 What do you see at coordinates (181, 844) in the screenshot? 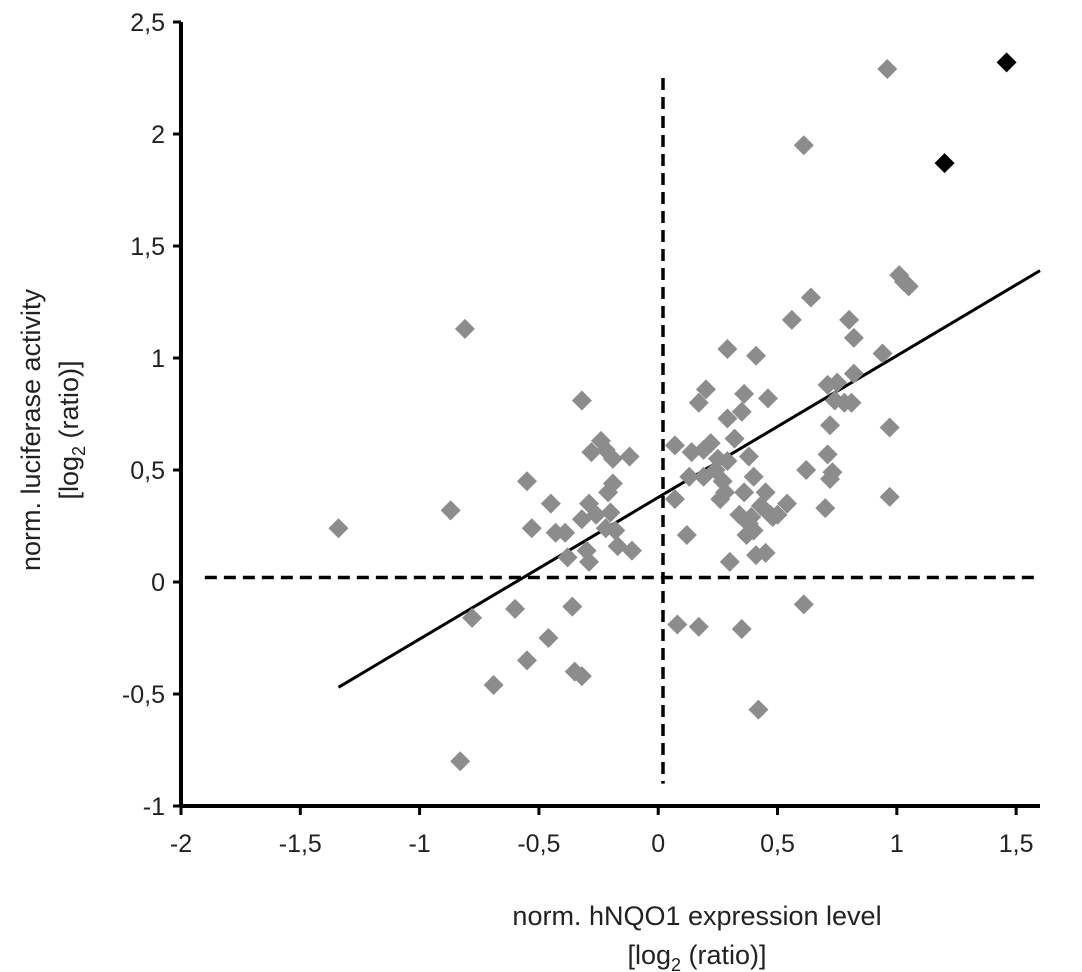
I see `x-tick-label: -2` at bounding box center [181, 844].